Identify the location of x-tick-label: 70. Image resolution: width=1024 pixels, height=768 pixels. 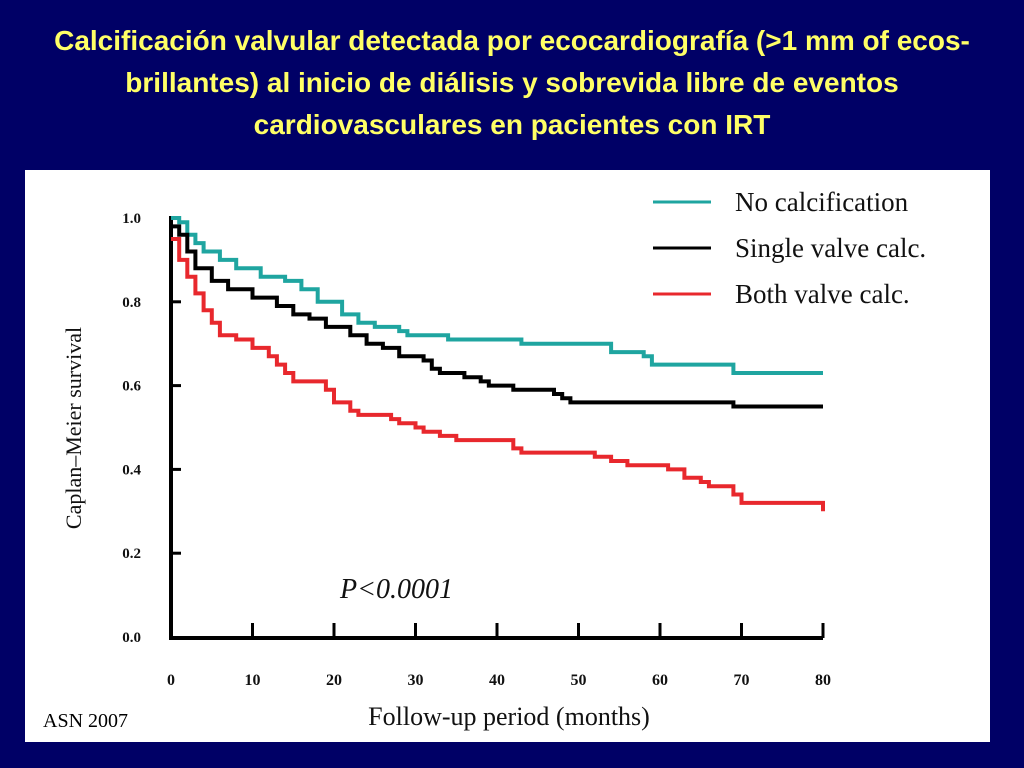
(742, 680).